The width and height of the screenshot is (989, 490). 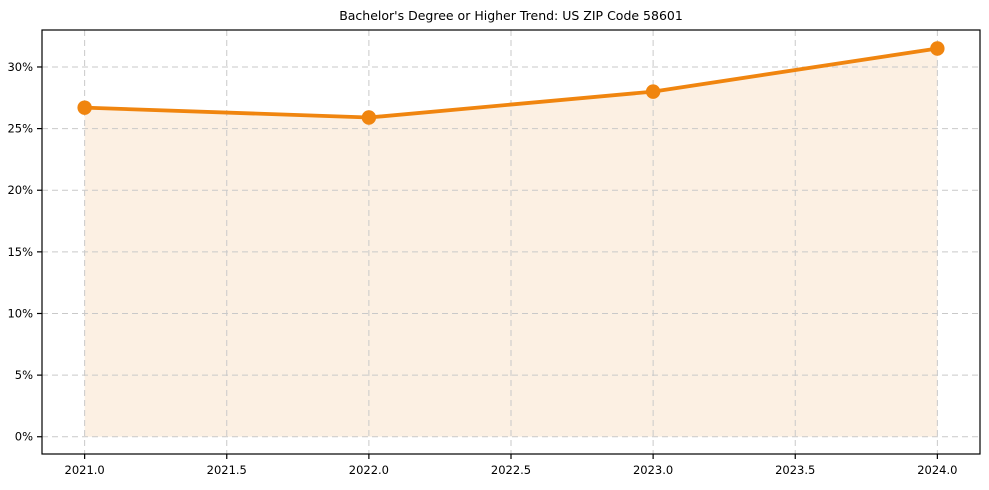 I want to click on x-tick-label: 2021.0, so click(x=85, y=470).